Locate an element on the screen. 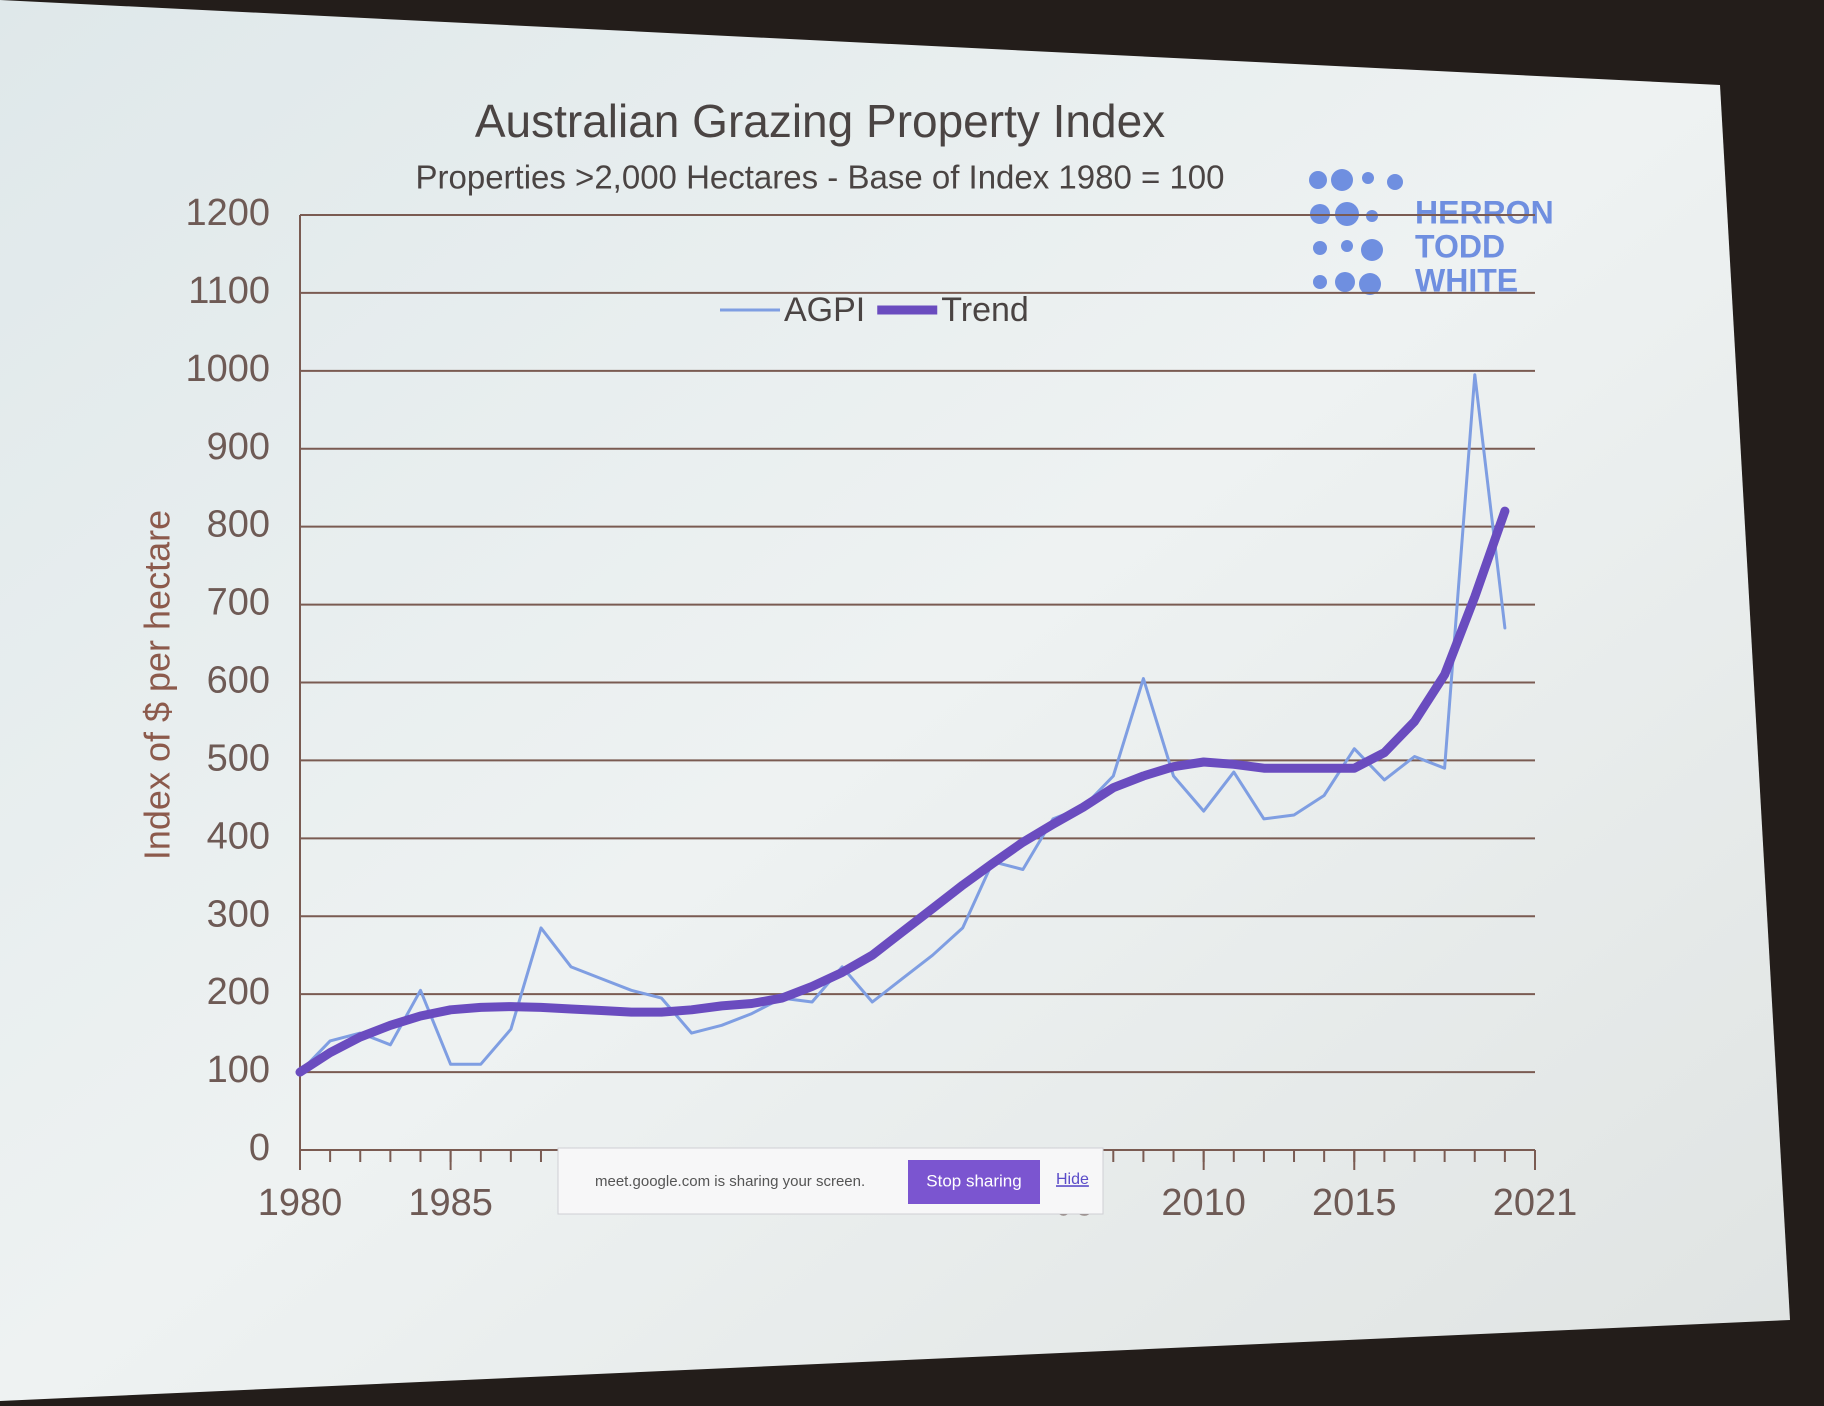  chart-title: Australian Grazing Property Index is located at coordinates (820, 121).